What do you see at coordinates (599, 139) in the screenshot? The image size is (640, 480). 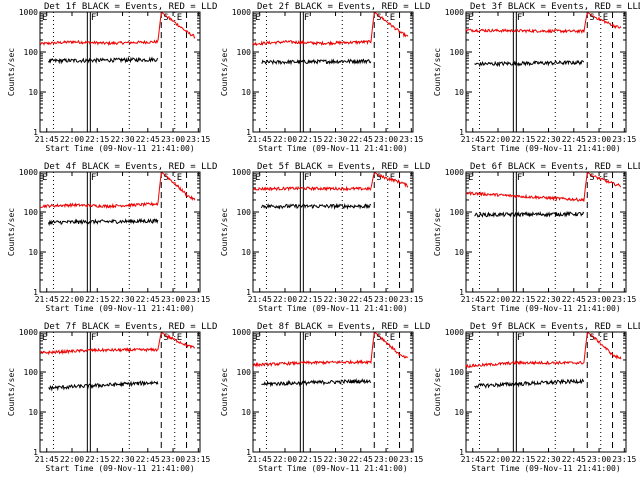 I see `x-tick-label: 23:00` at bounding box center [599, 139].